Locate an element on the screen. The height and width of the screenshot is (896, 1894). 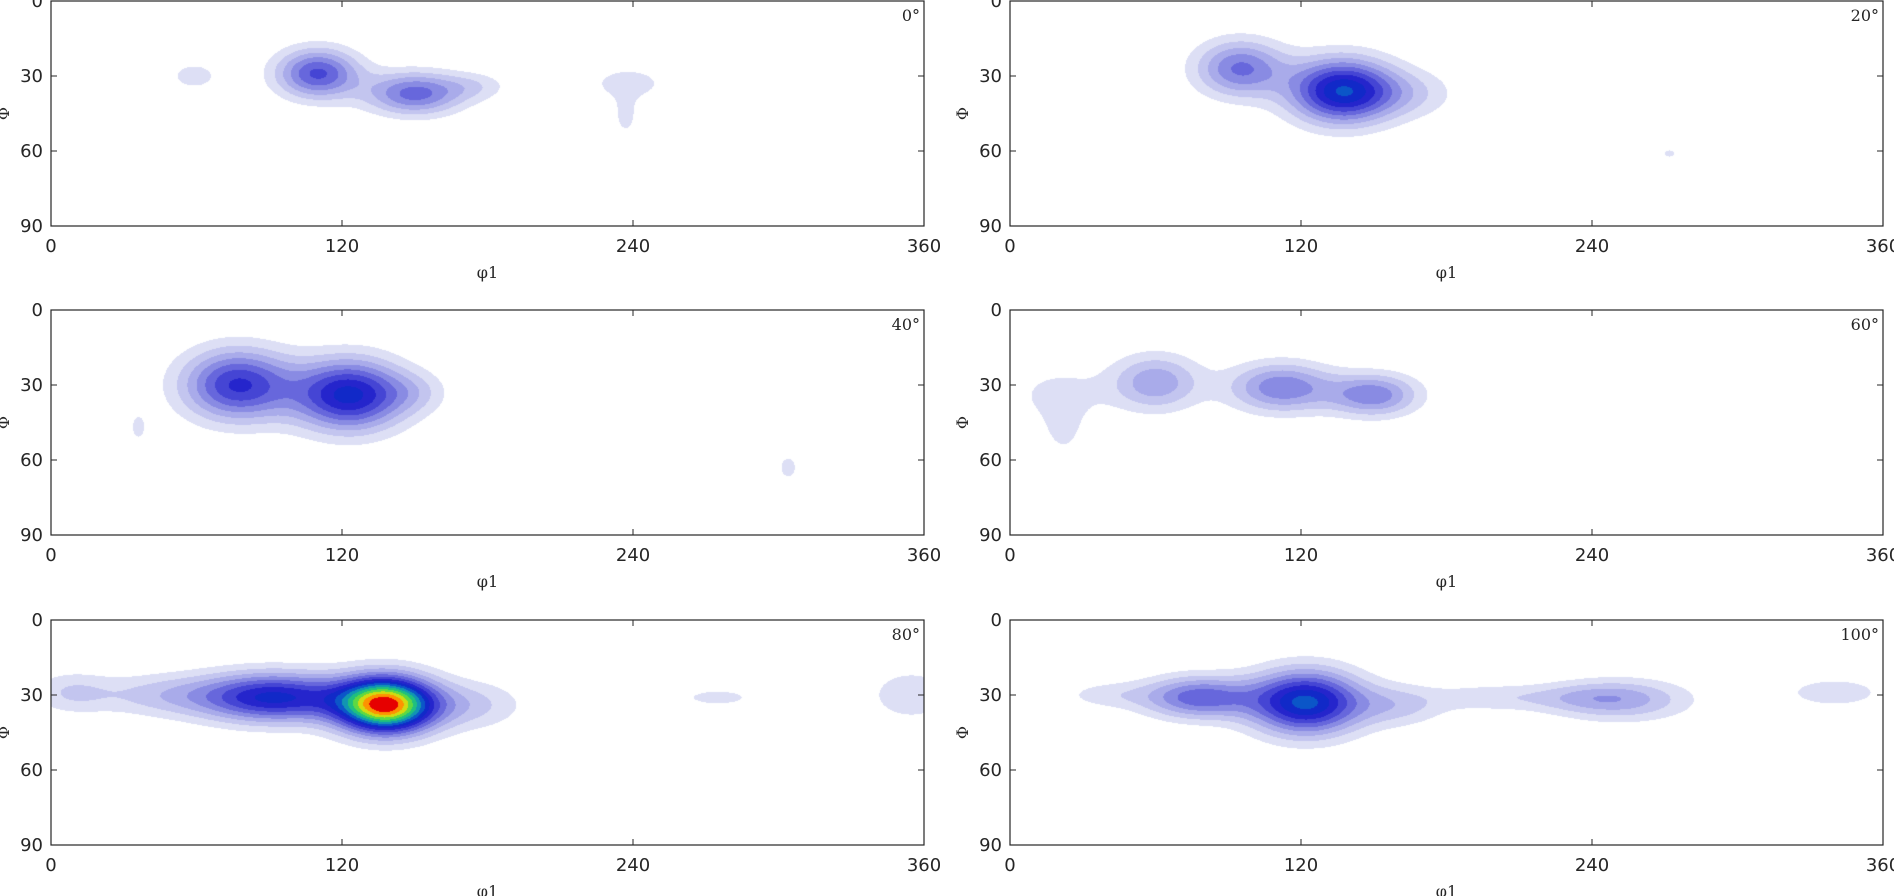
section-angle-label: 0° is located at coordinates (911, 15).